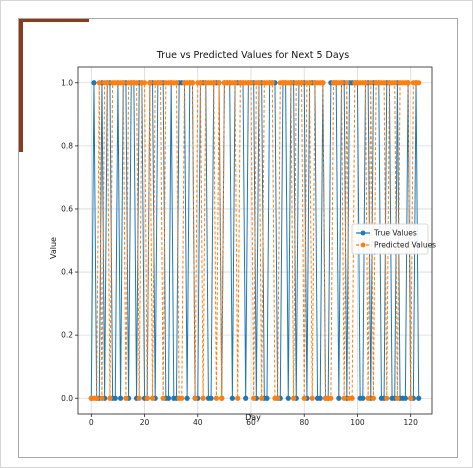 The image size is (473, 468). Describe the element at coordinates (405, 245) in the screenshot. I see `legend-label: Predicted Values` at that location.